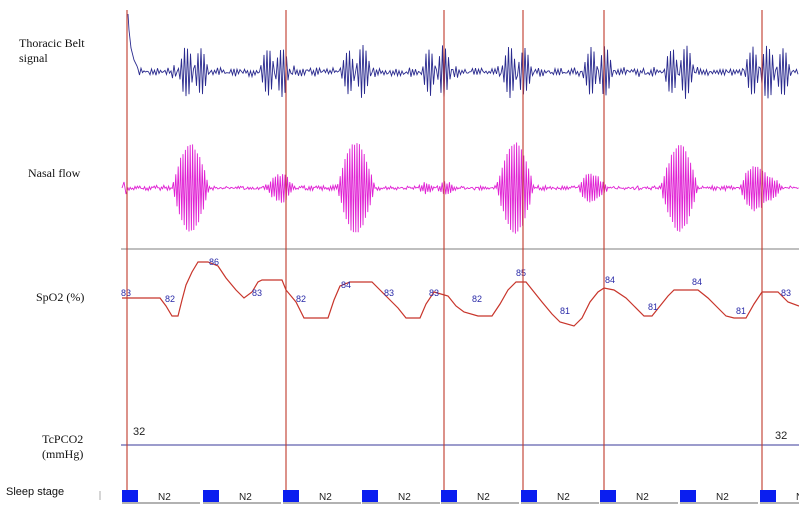 This screenshot has height=506, width=799. What do you see at coordinates (63, 439) in the screenshot?
I see `tcpco2-label-line1: TcPCO2` at bounding box center [63, 439].